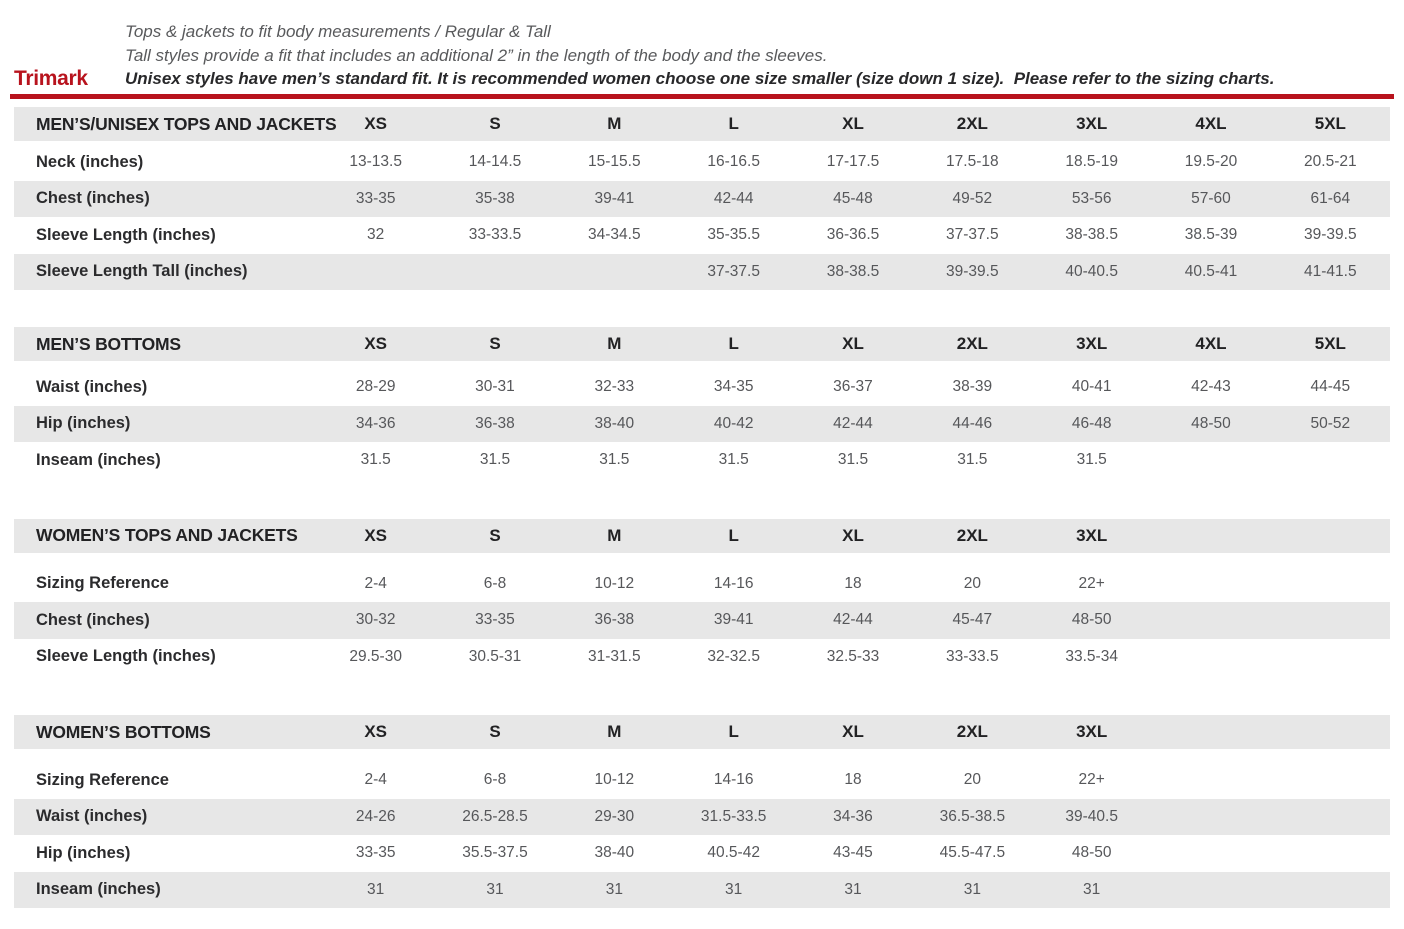 The width and height of the screenshot is (1404, 929). I want to click on value-cell: 19.5-20, so click(1211, 162).